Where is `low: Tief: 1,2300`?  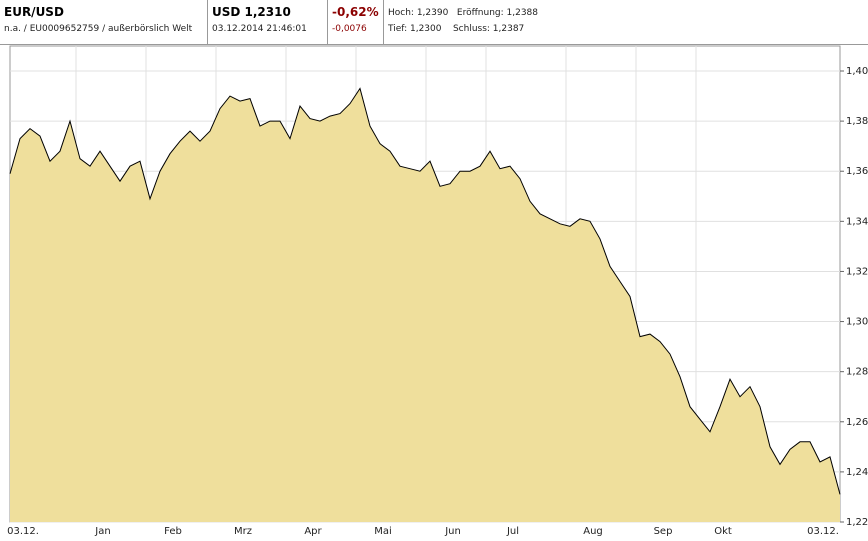 low: Tief: 1,2300 is located at coordinates (415, 29).